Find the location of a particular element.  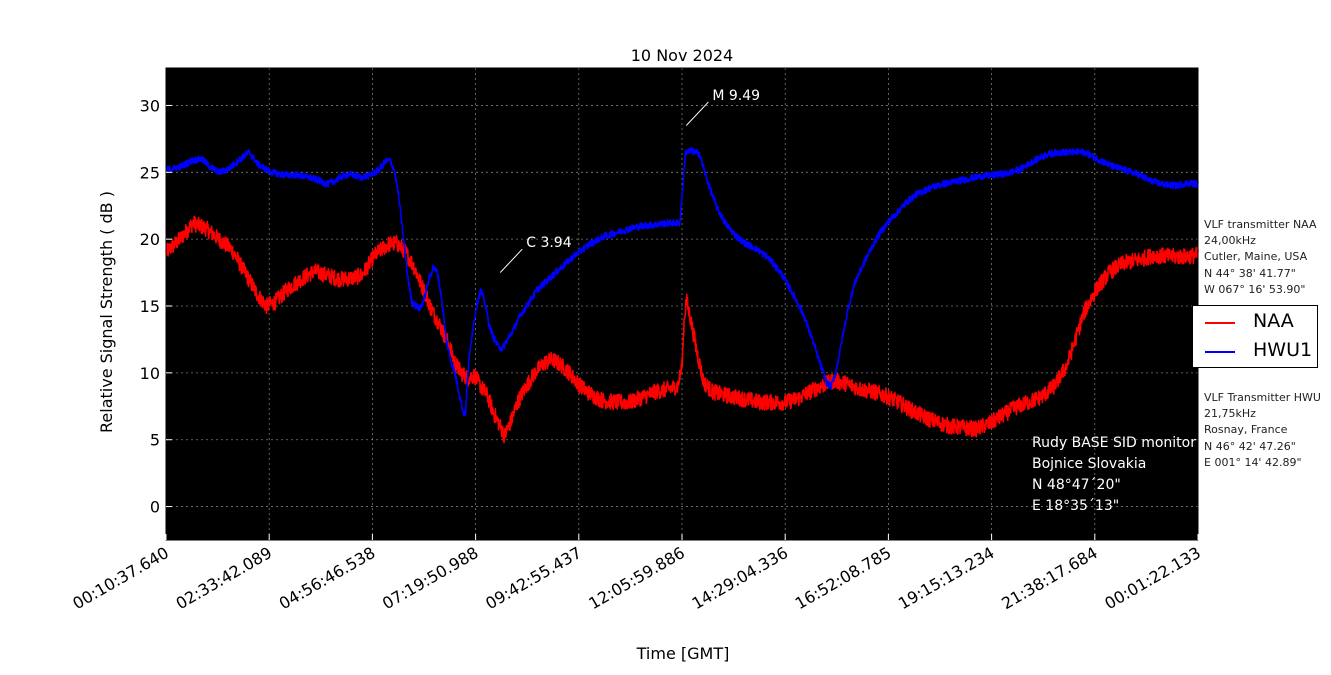

x-tick-label: 00:10:37.640 is located at coordinates (120, 578).